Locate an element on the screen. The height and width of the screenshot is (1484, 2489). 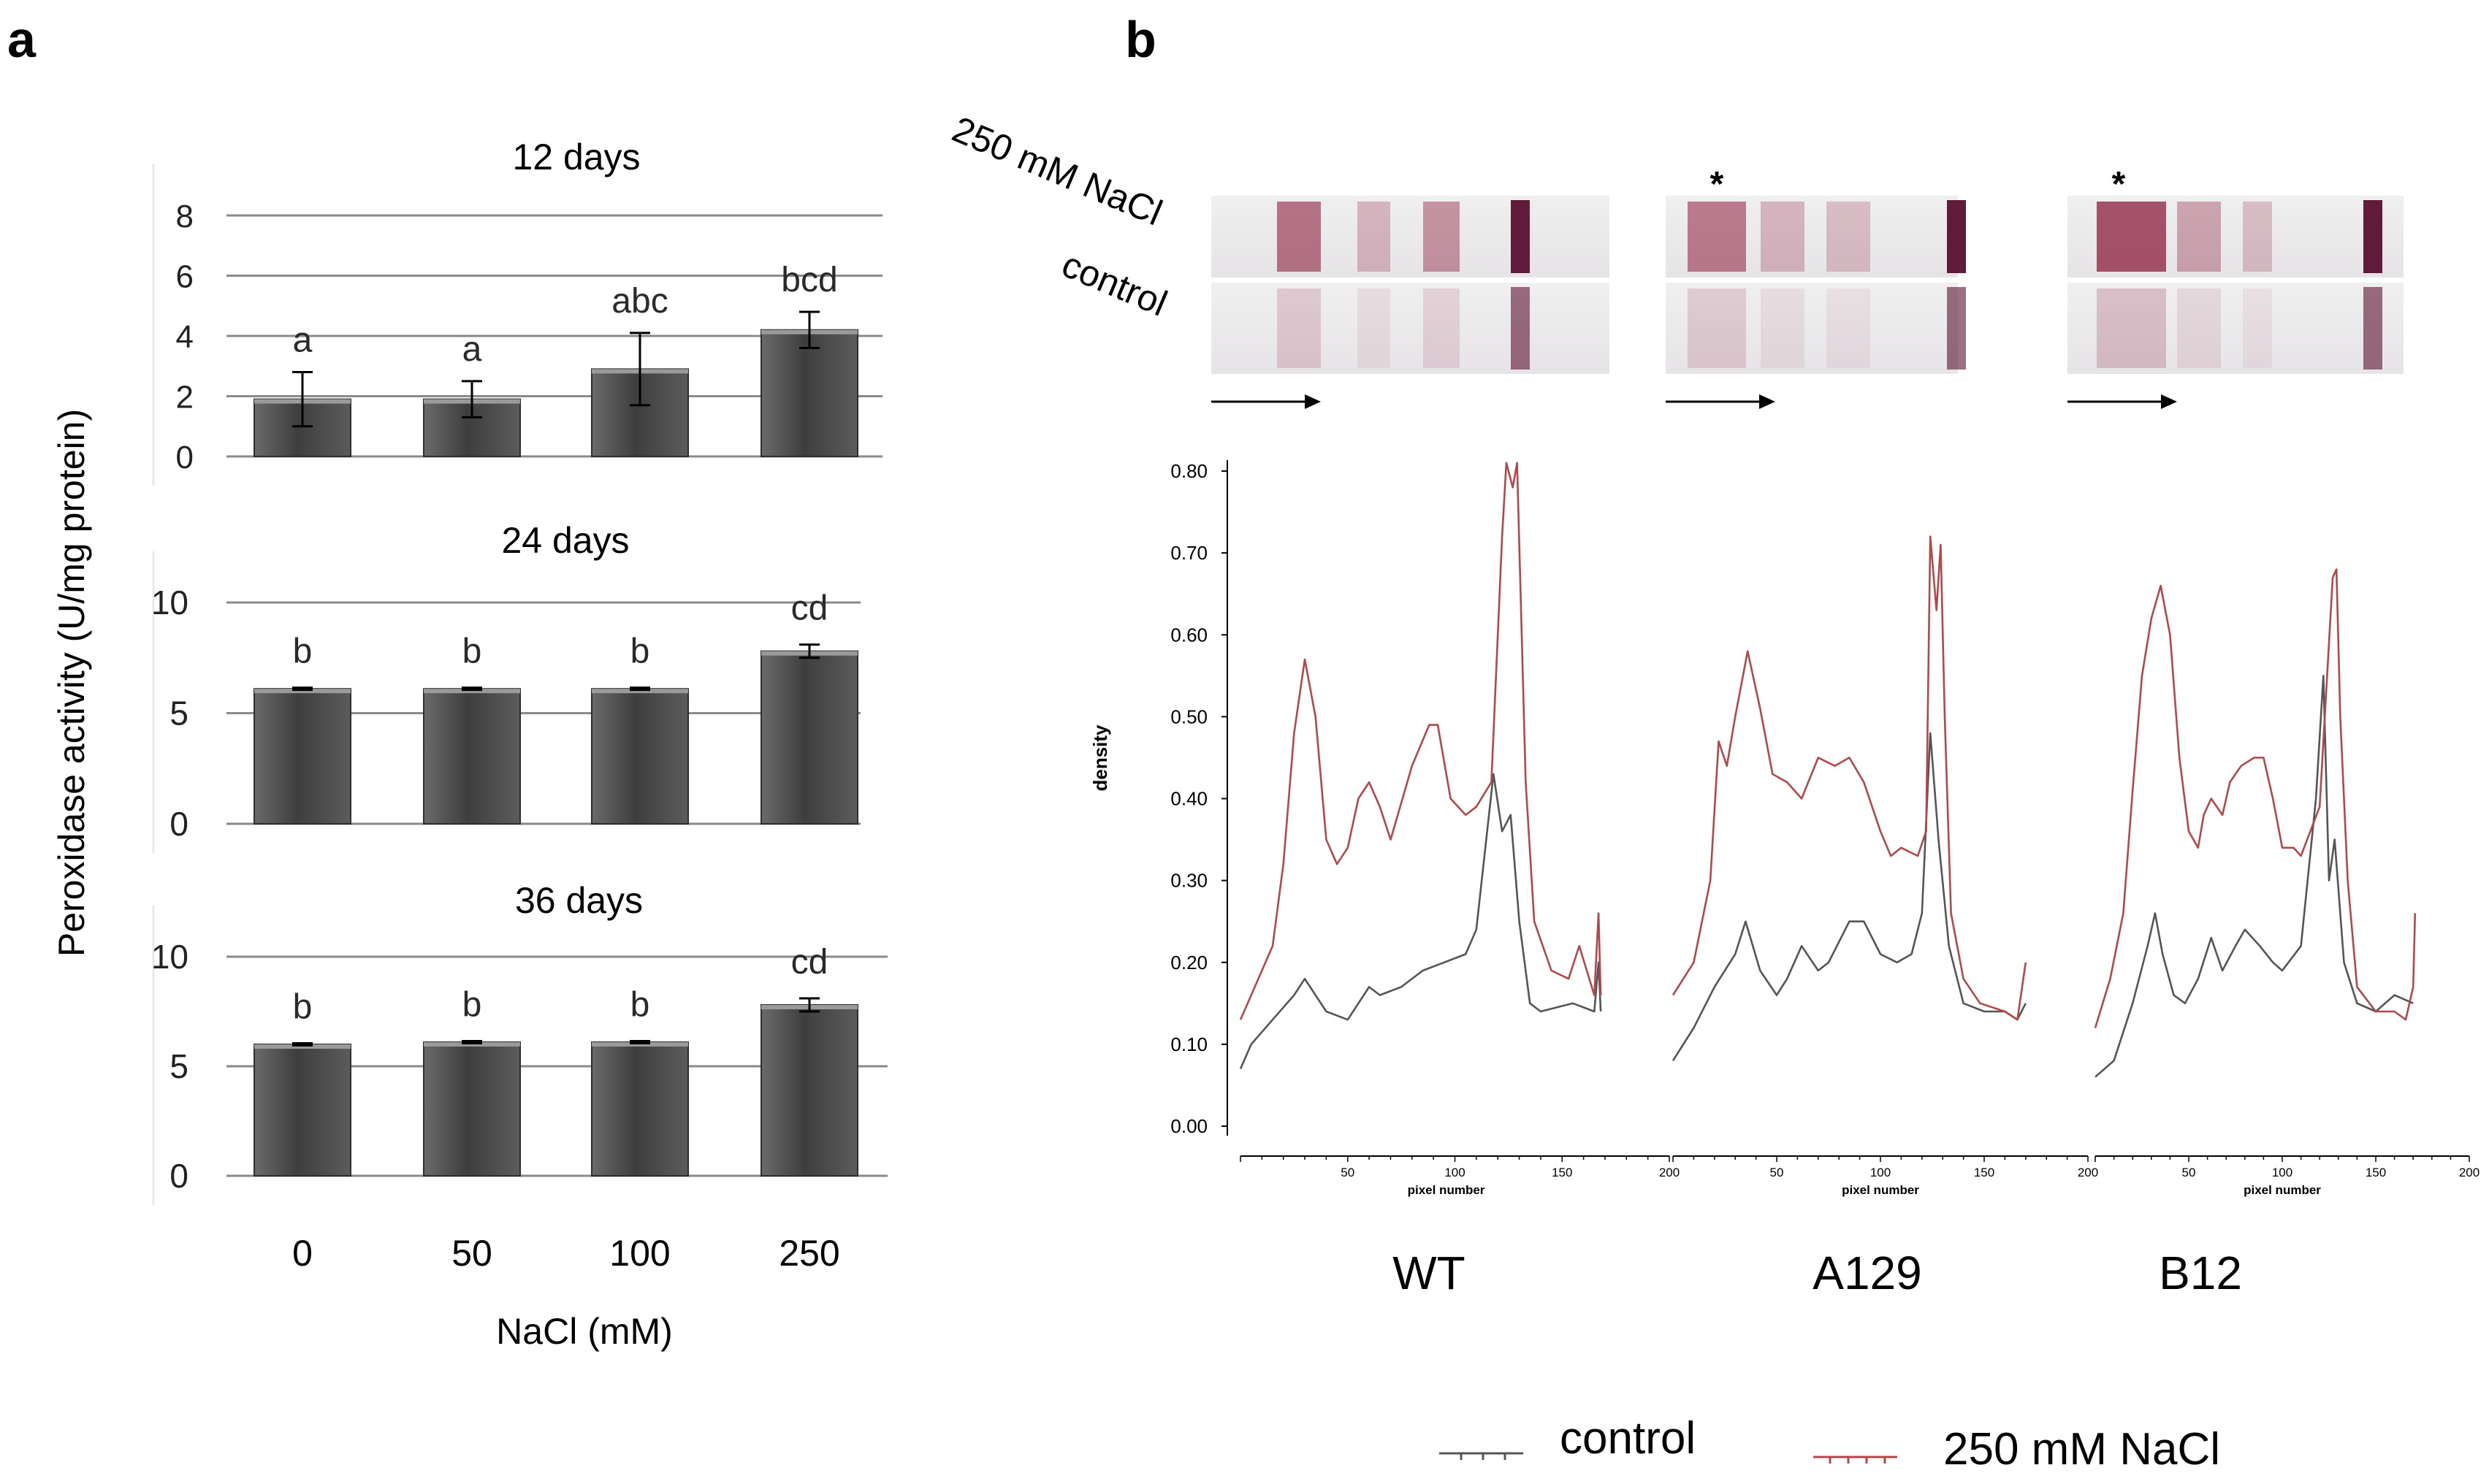
bar-chart-36-days: 36 days 10 5 0 b b b cd is located at coordinates (519, 1043).